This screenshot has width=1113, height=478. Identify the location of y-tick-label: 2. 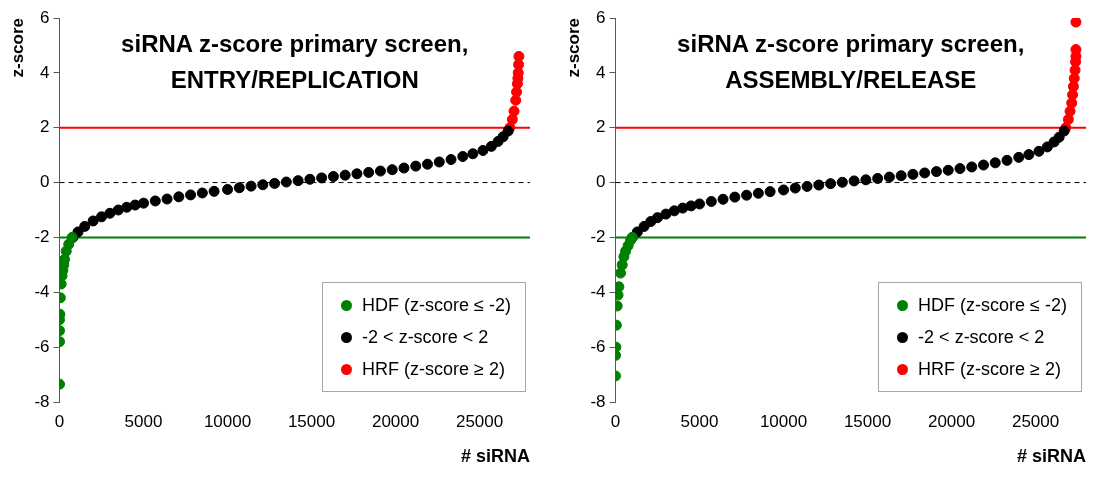
(601, 127).